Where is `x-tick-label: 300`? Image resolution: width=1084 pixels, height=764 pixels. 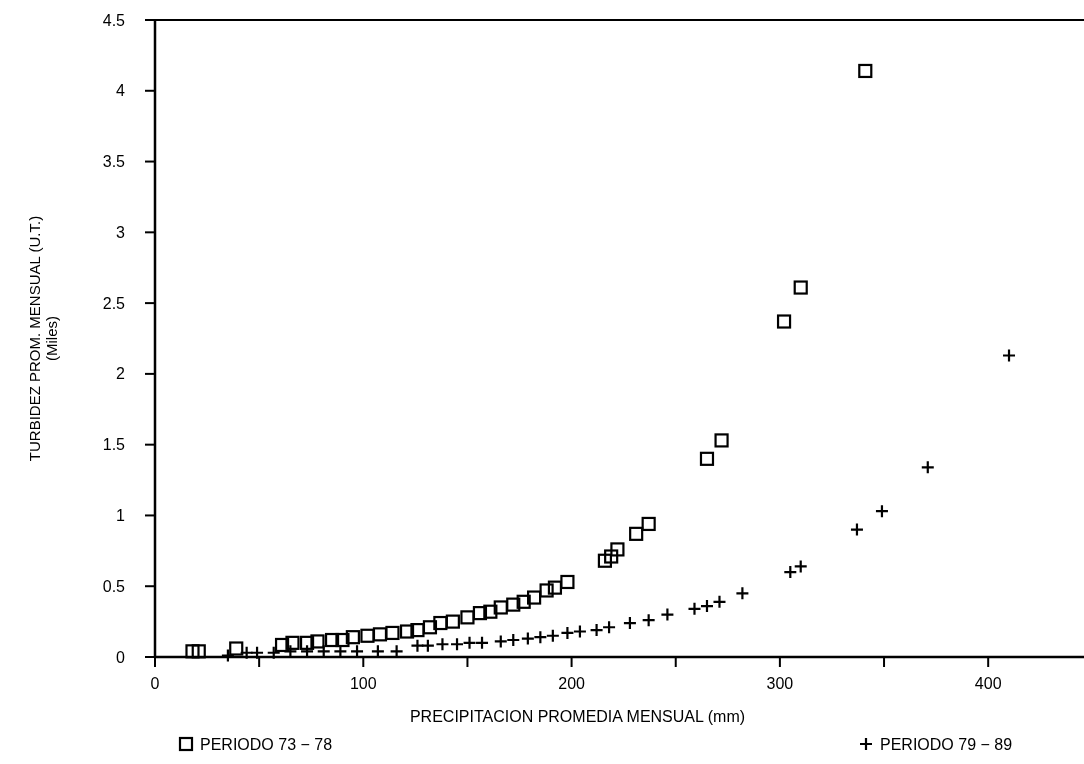 x-tick-label: 300 is located at coordinates (780, 683).